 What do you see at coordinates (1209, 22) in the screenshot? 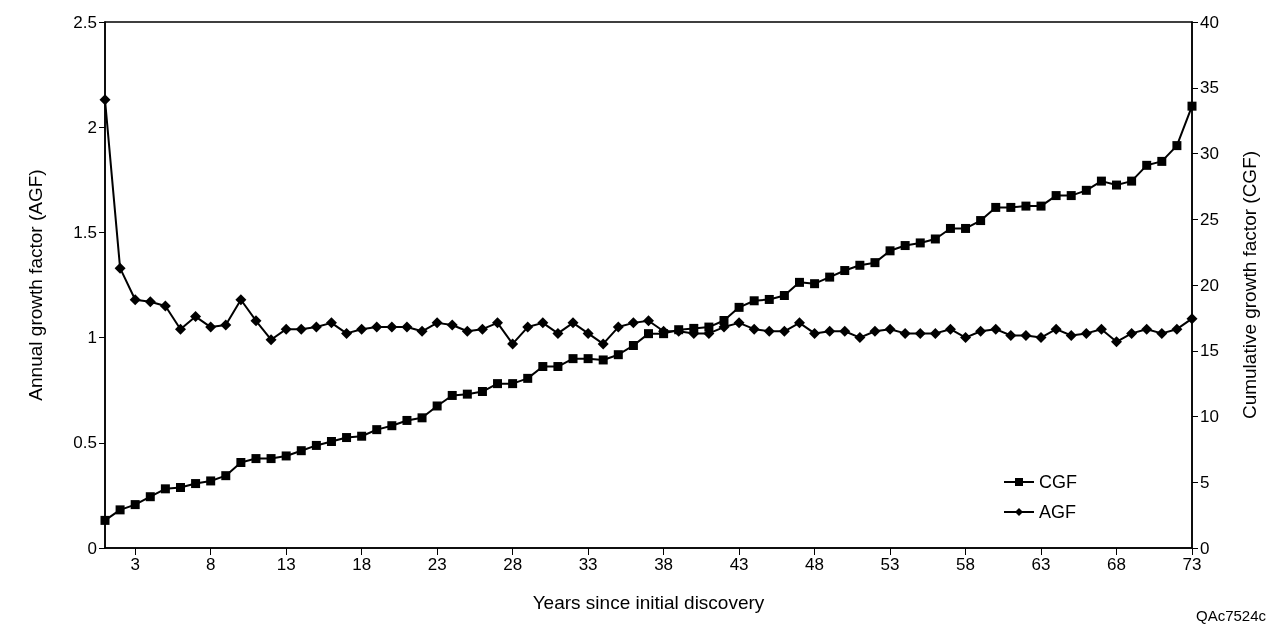
I see `y2-tick-label: 40` at bounding box center [1209, 22].